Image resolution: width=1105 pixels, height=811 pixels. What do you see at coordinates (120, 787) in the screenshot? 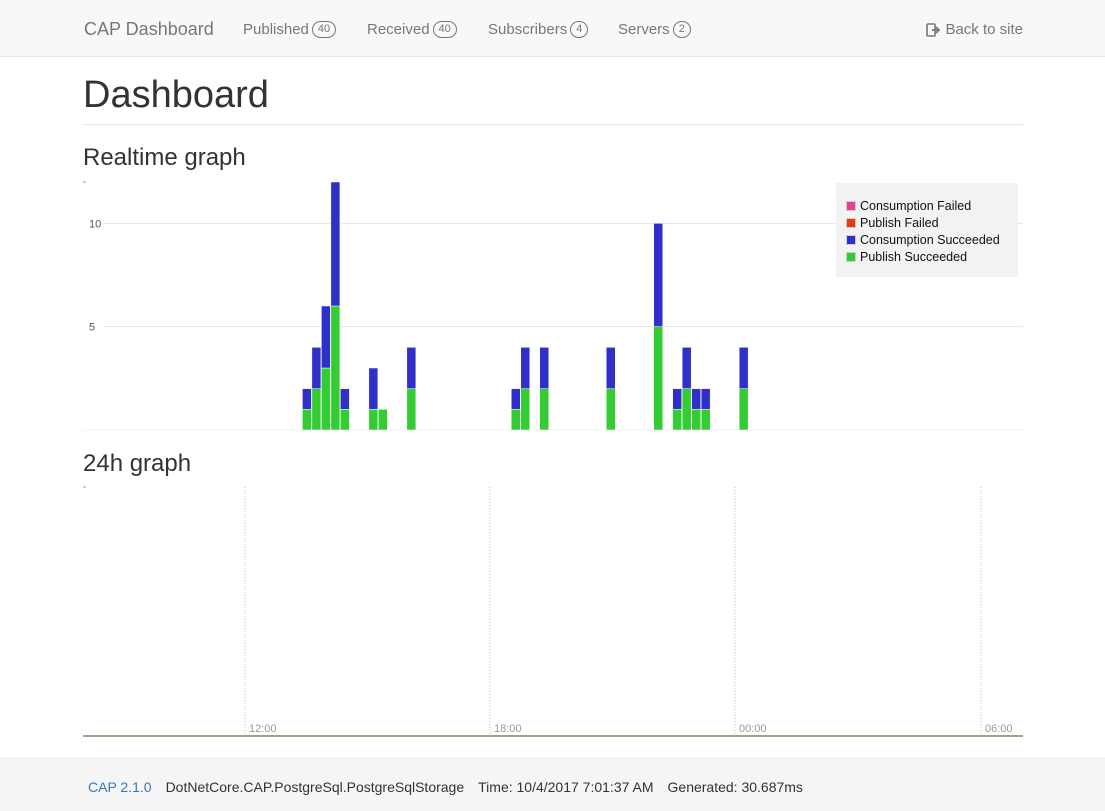
I see `version-link: CAP 2.1.0` at bounding box center [120, 787].